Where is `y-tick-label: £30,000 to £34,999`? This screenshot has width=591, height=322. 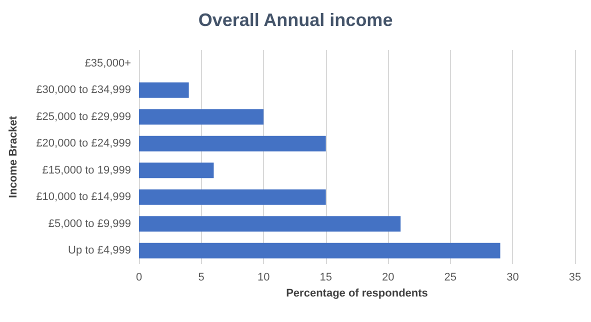 y-tick-label: £30,000 to £34,999 is located at coordinates (83, 90).